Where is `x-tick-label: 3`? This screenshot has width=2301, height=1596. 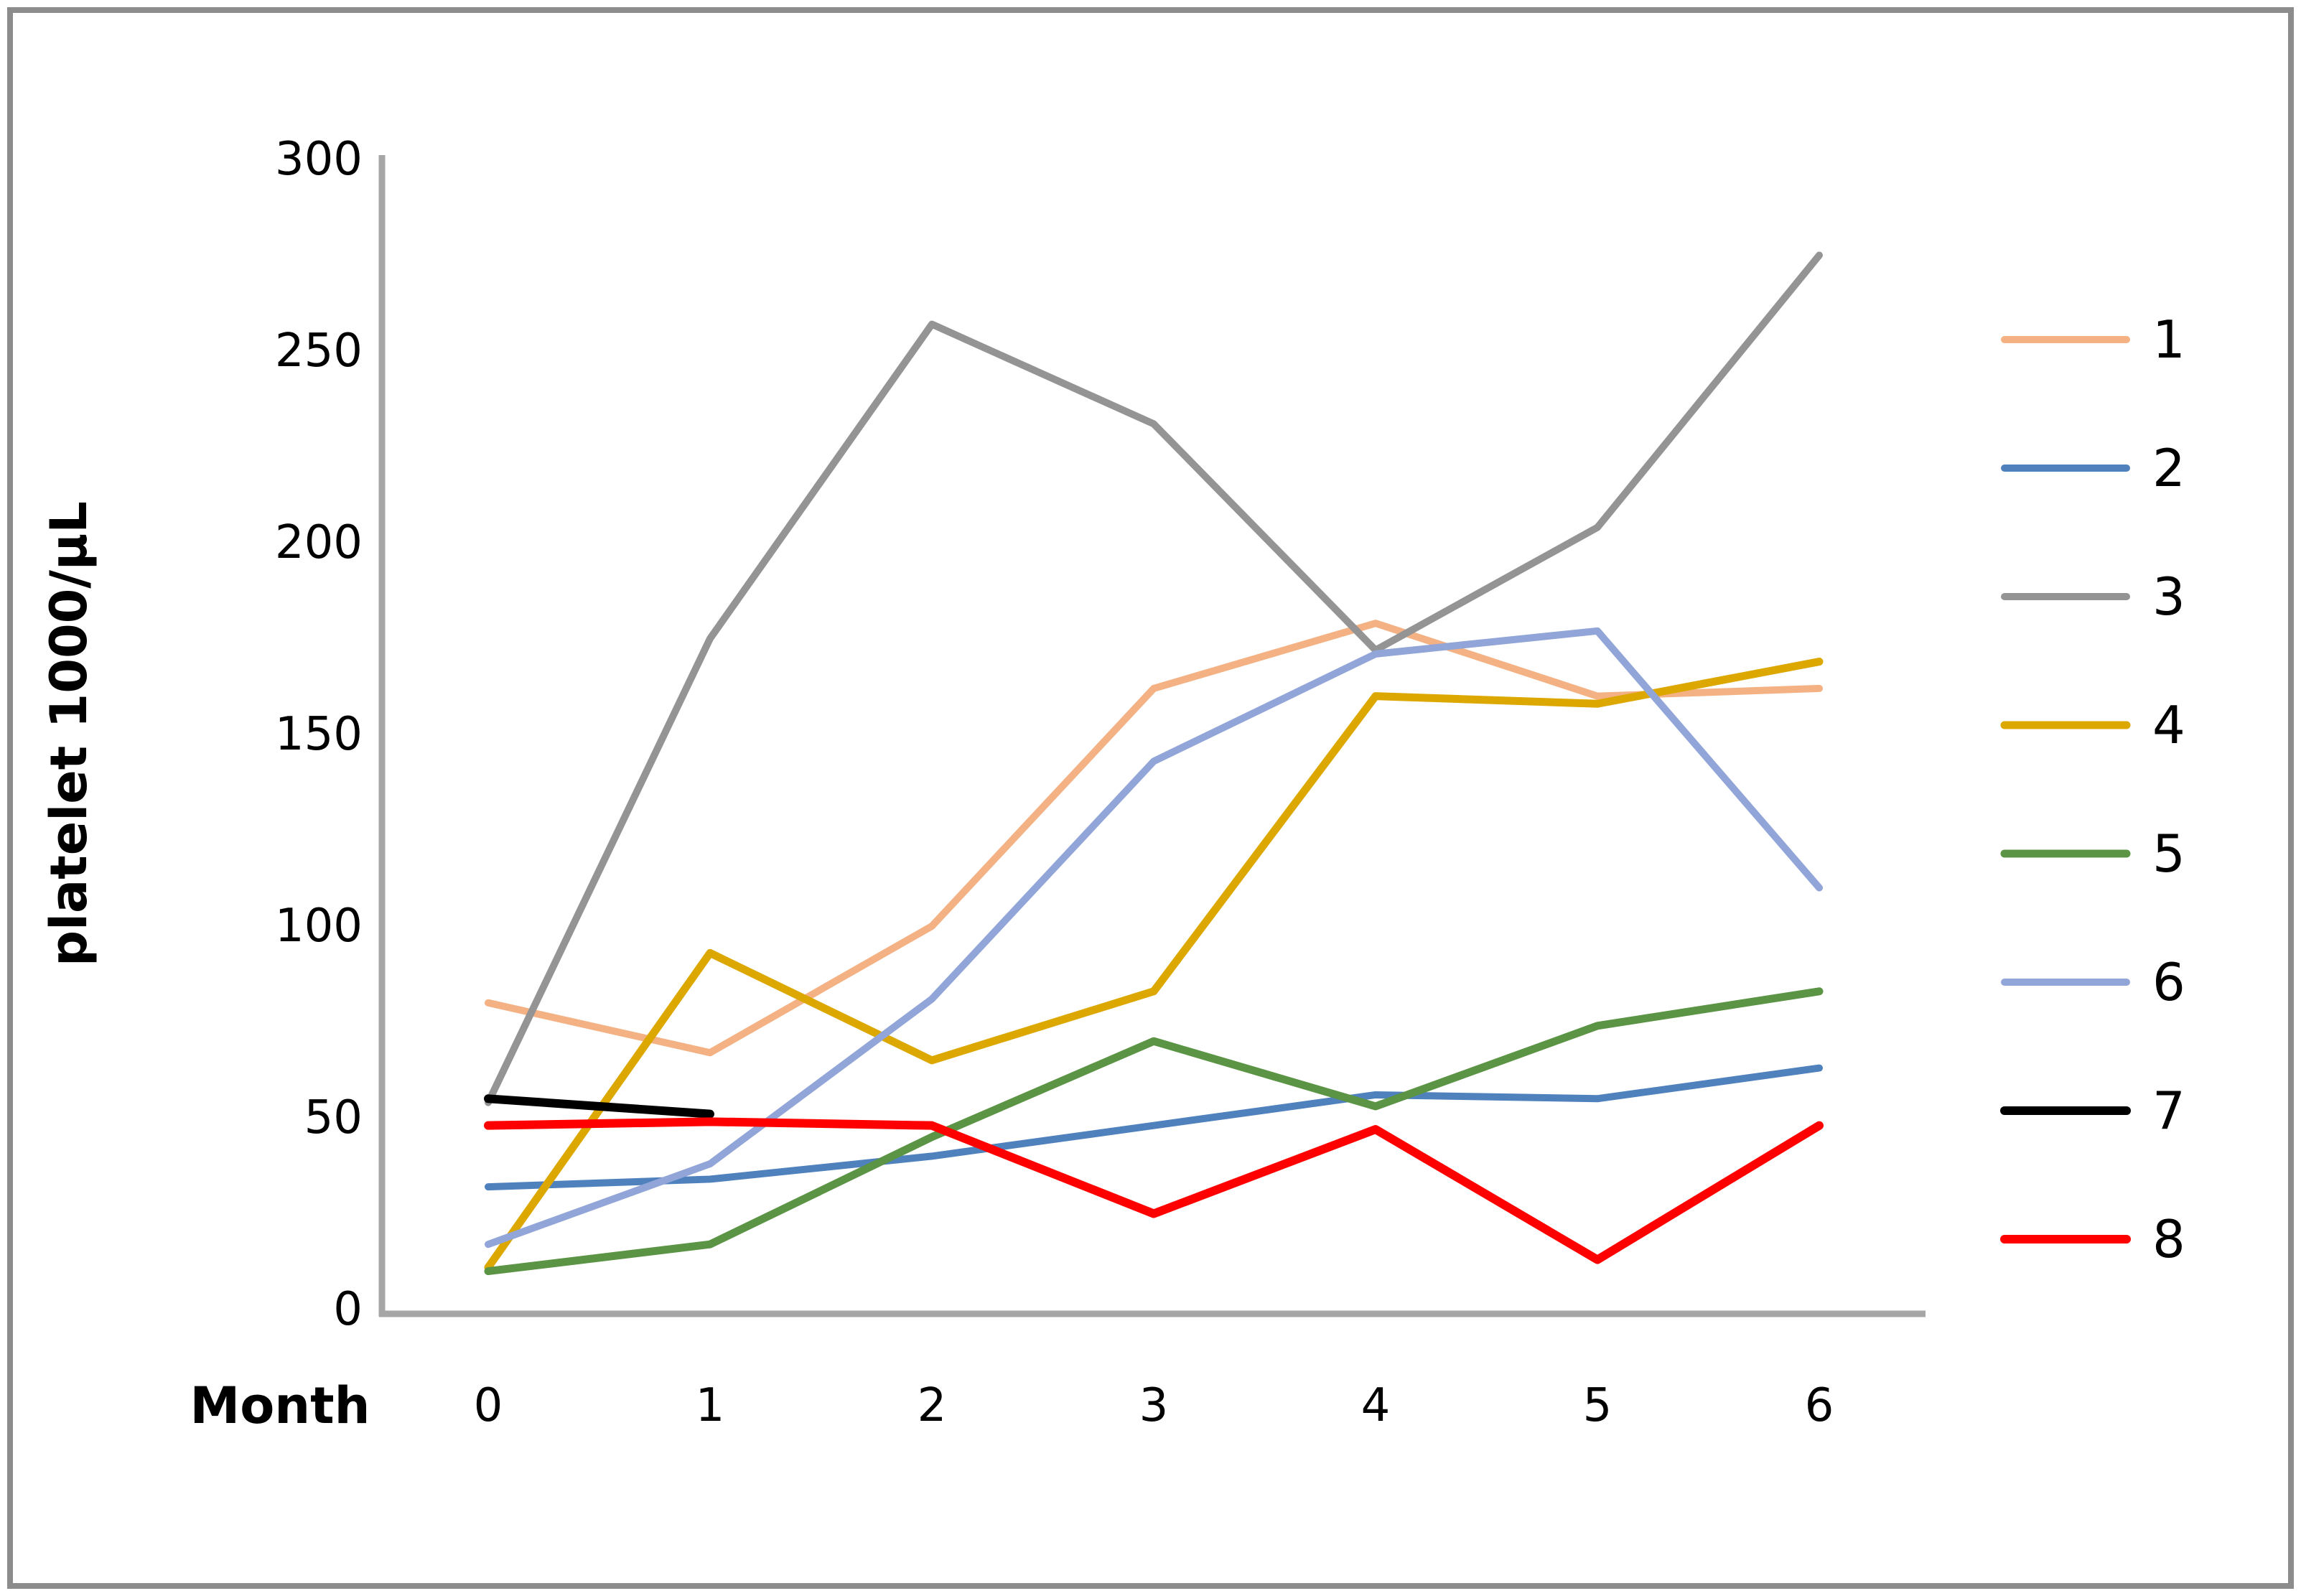
x-tick-label: 3 is located at coordinates (1154, 1405).